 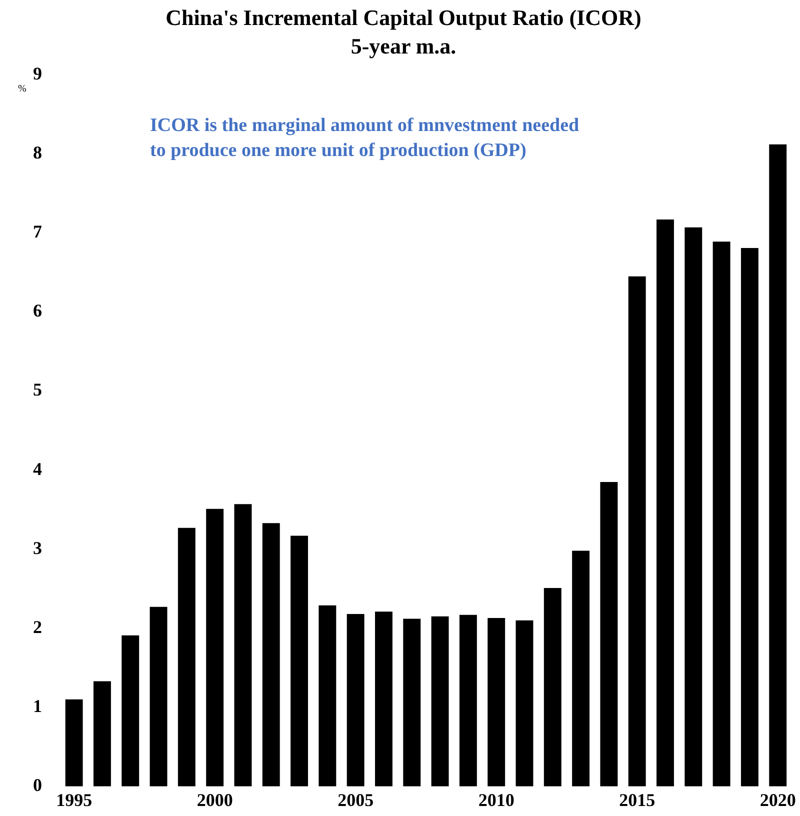 I want to click on y-tick-label: 4, so click(x=37, y=468).